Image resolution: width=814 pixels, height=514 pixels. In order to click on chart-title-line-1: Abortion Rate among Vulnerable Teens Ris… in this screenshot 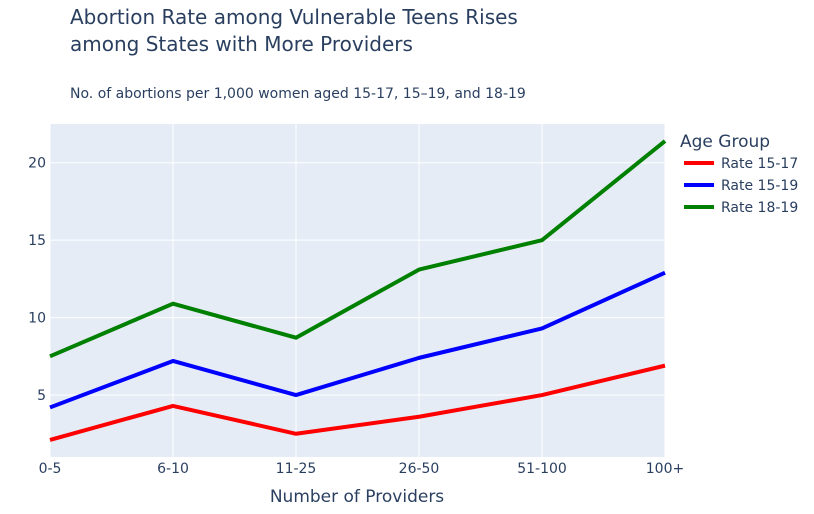, I will do `click(294, 17)`.